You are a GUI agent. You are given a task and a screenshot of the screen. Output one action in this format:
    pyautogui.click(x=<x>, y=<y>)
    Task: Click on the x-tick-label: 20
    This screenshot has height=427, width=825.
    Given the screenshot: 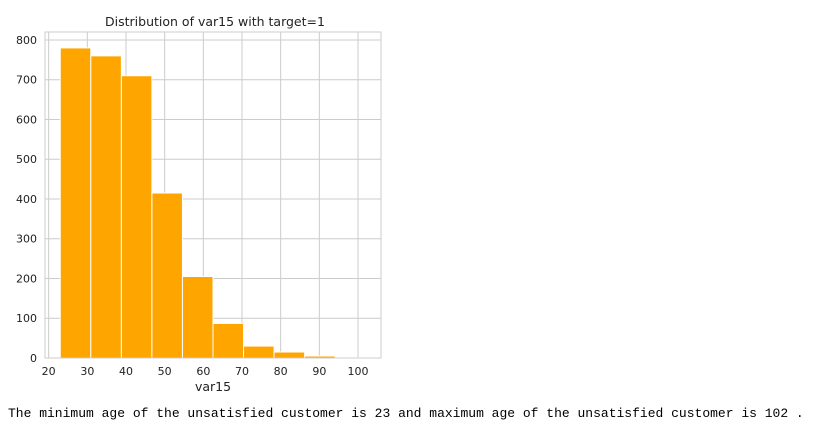 What is the action you would take?
    pyautogui.click(x=49, y=371)
    